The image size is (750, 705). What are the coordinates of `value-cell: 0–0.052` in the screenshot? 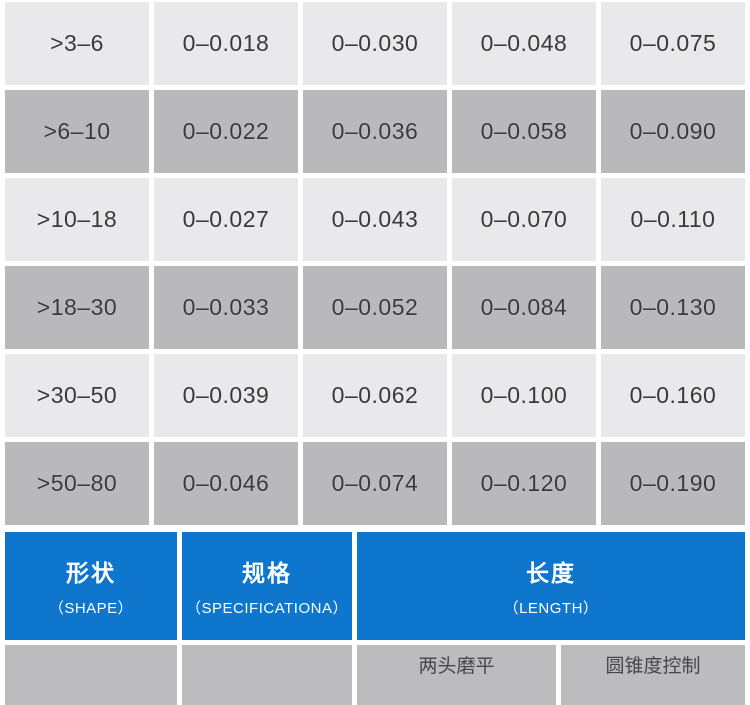 It's located at (375, 307).